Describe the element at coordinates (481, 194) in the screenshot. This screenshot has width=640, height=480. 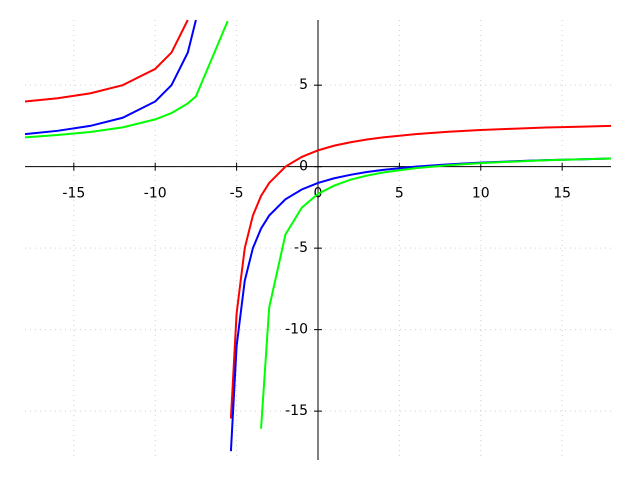
I see `x-tick-label: 10` at that location.